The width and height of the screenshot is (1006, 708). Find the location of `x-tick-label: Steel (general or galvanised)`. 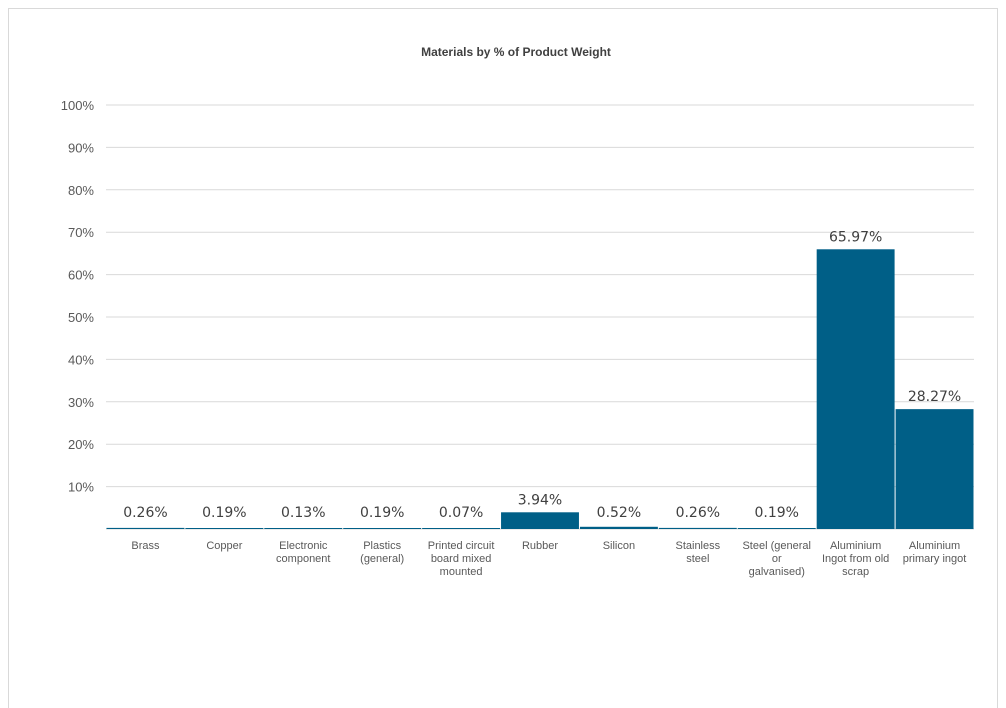

x-tick-label: Steel (general or galvanised) is located at coordinates (776, 559).